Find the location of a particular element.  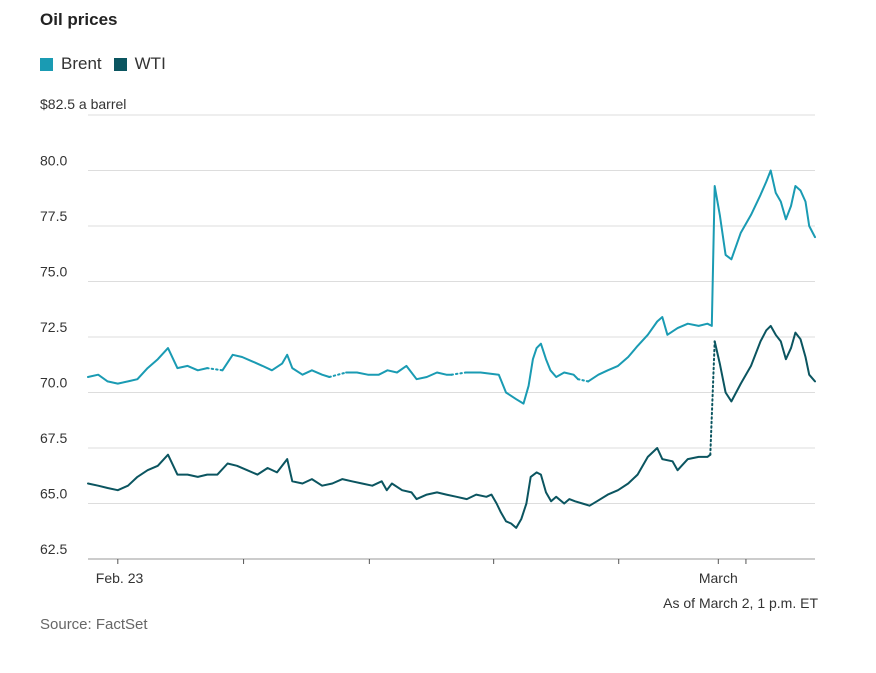

y-tick-label: 75.0 is located at coordinates (53, 272).